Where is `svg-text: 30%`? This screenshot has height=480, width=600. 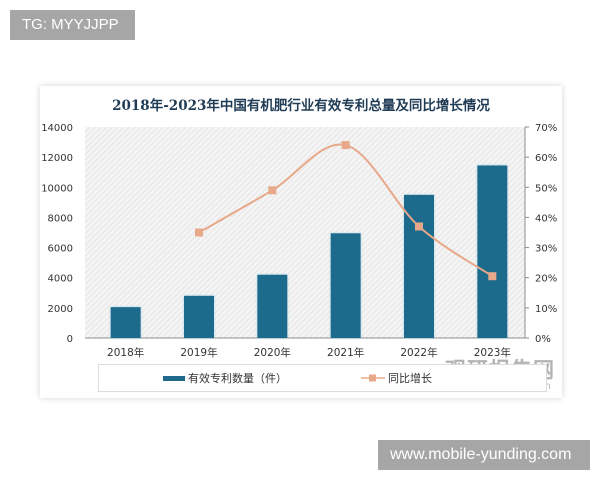
svg-text: 30% is located at coordinates (546, 249).